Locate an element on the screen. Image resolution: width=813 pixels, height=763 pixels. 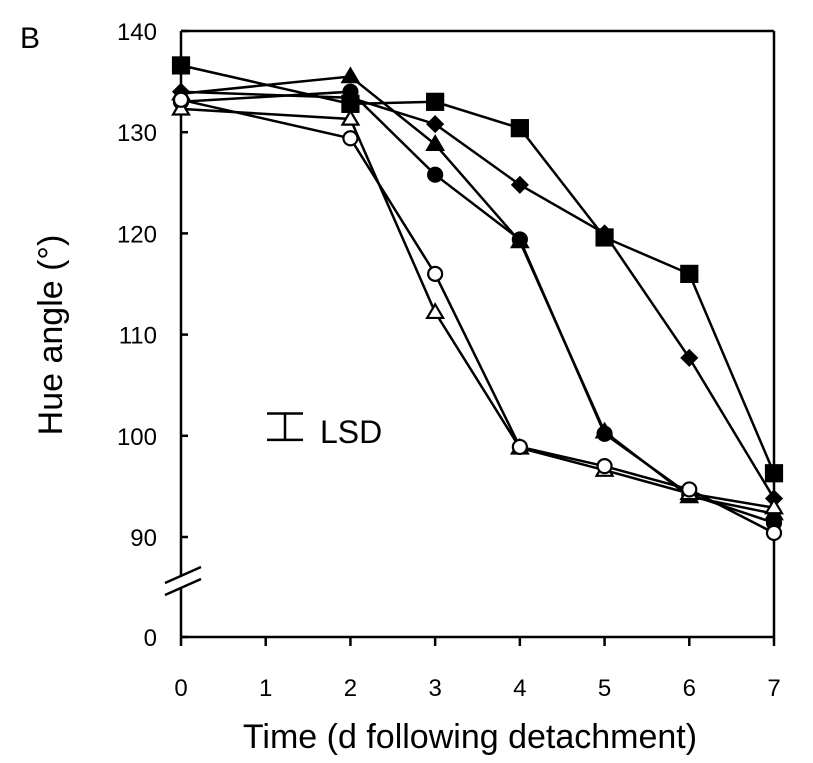
x-tick-label: 0 is located at coordinates (180, 688).